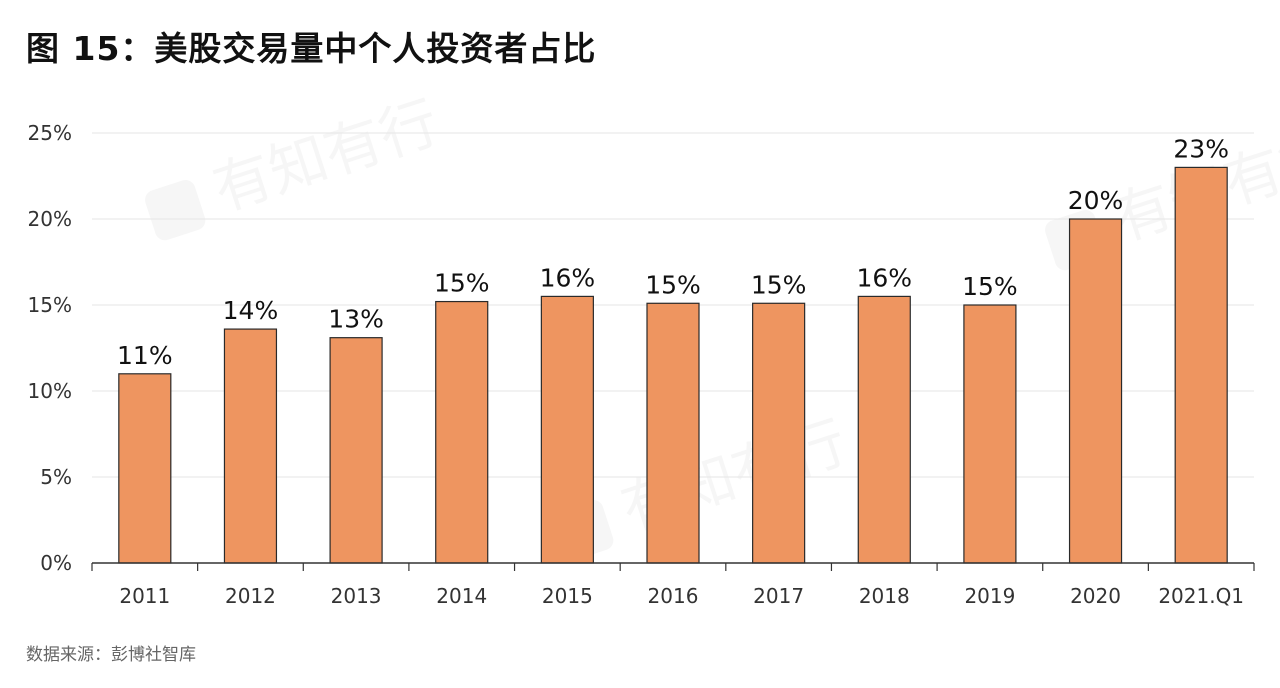 Image resolution: width=1280 pixels, height=688 pixels. What do you see at coordinates (144, 596) in the screenshot?
I see `x-tick-label: 2011` at bounding box center [144, 596].